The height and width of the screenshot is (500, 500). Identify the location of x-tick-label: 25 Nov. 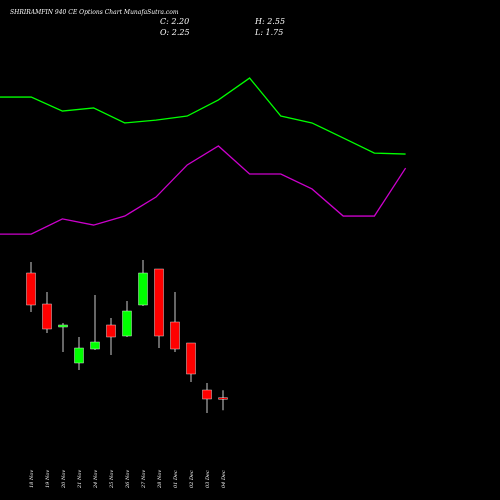
(112, 479).